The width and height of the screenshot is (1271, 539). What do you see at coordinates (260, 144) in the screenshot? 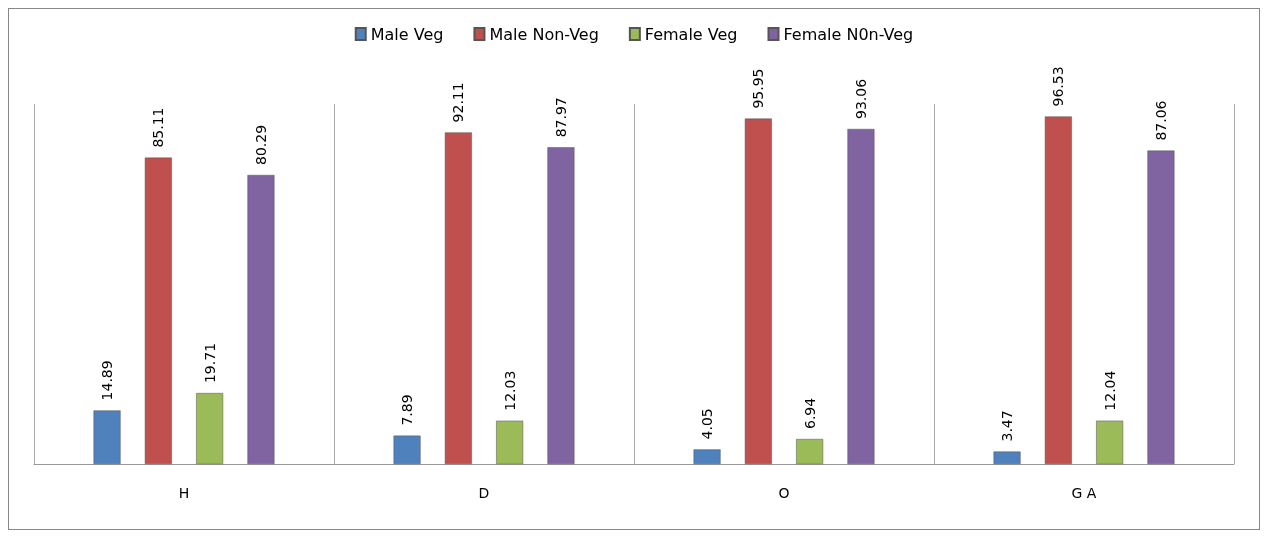
I see `data-label: 80.29` at bounding box center [260, 144].